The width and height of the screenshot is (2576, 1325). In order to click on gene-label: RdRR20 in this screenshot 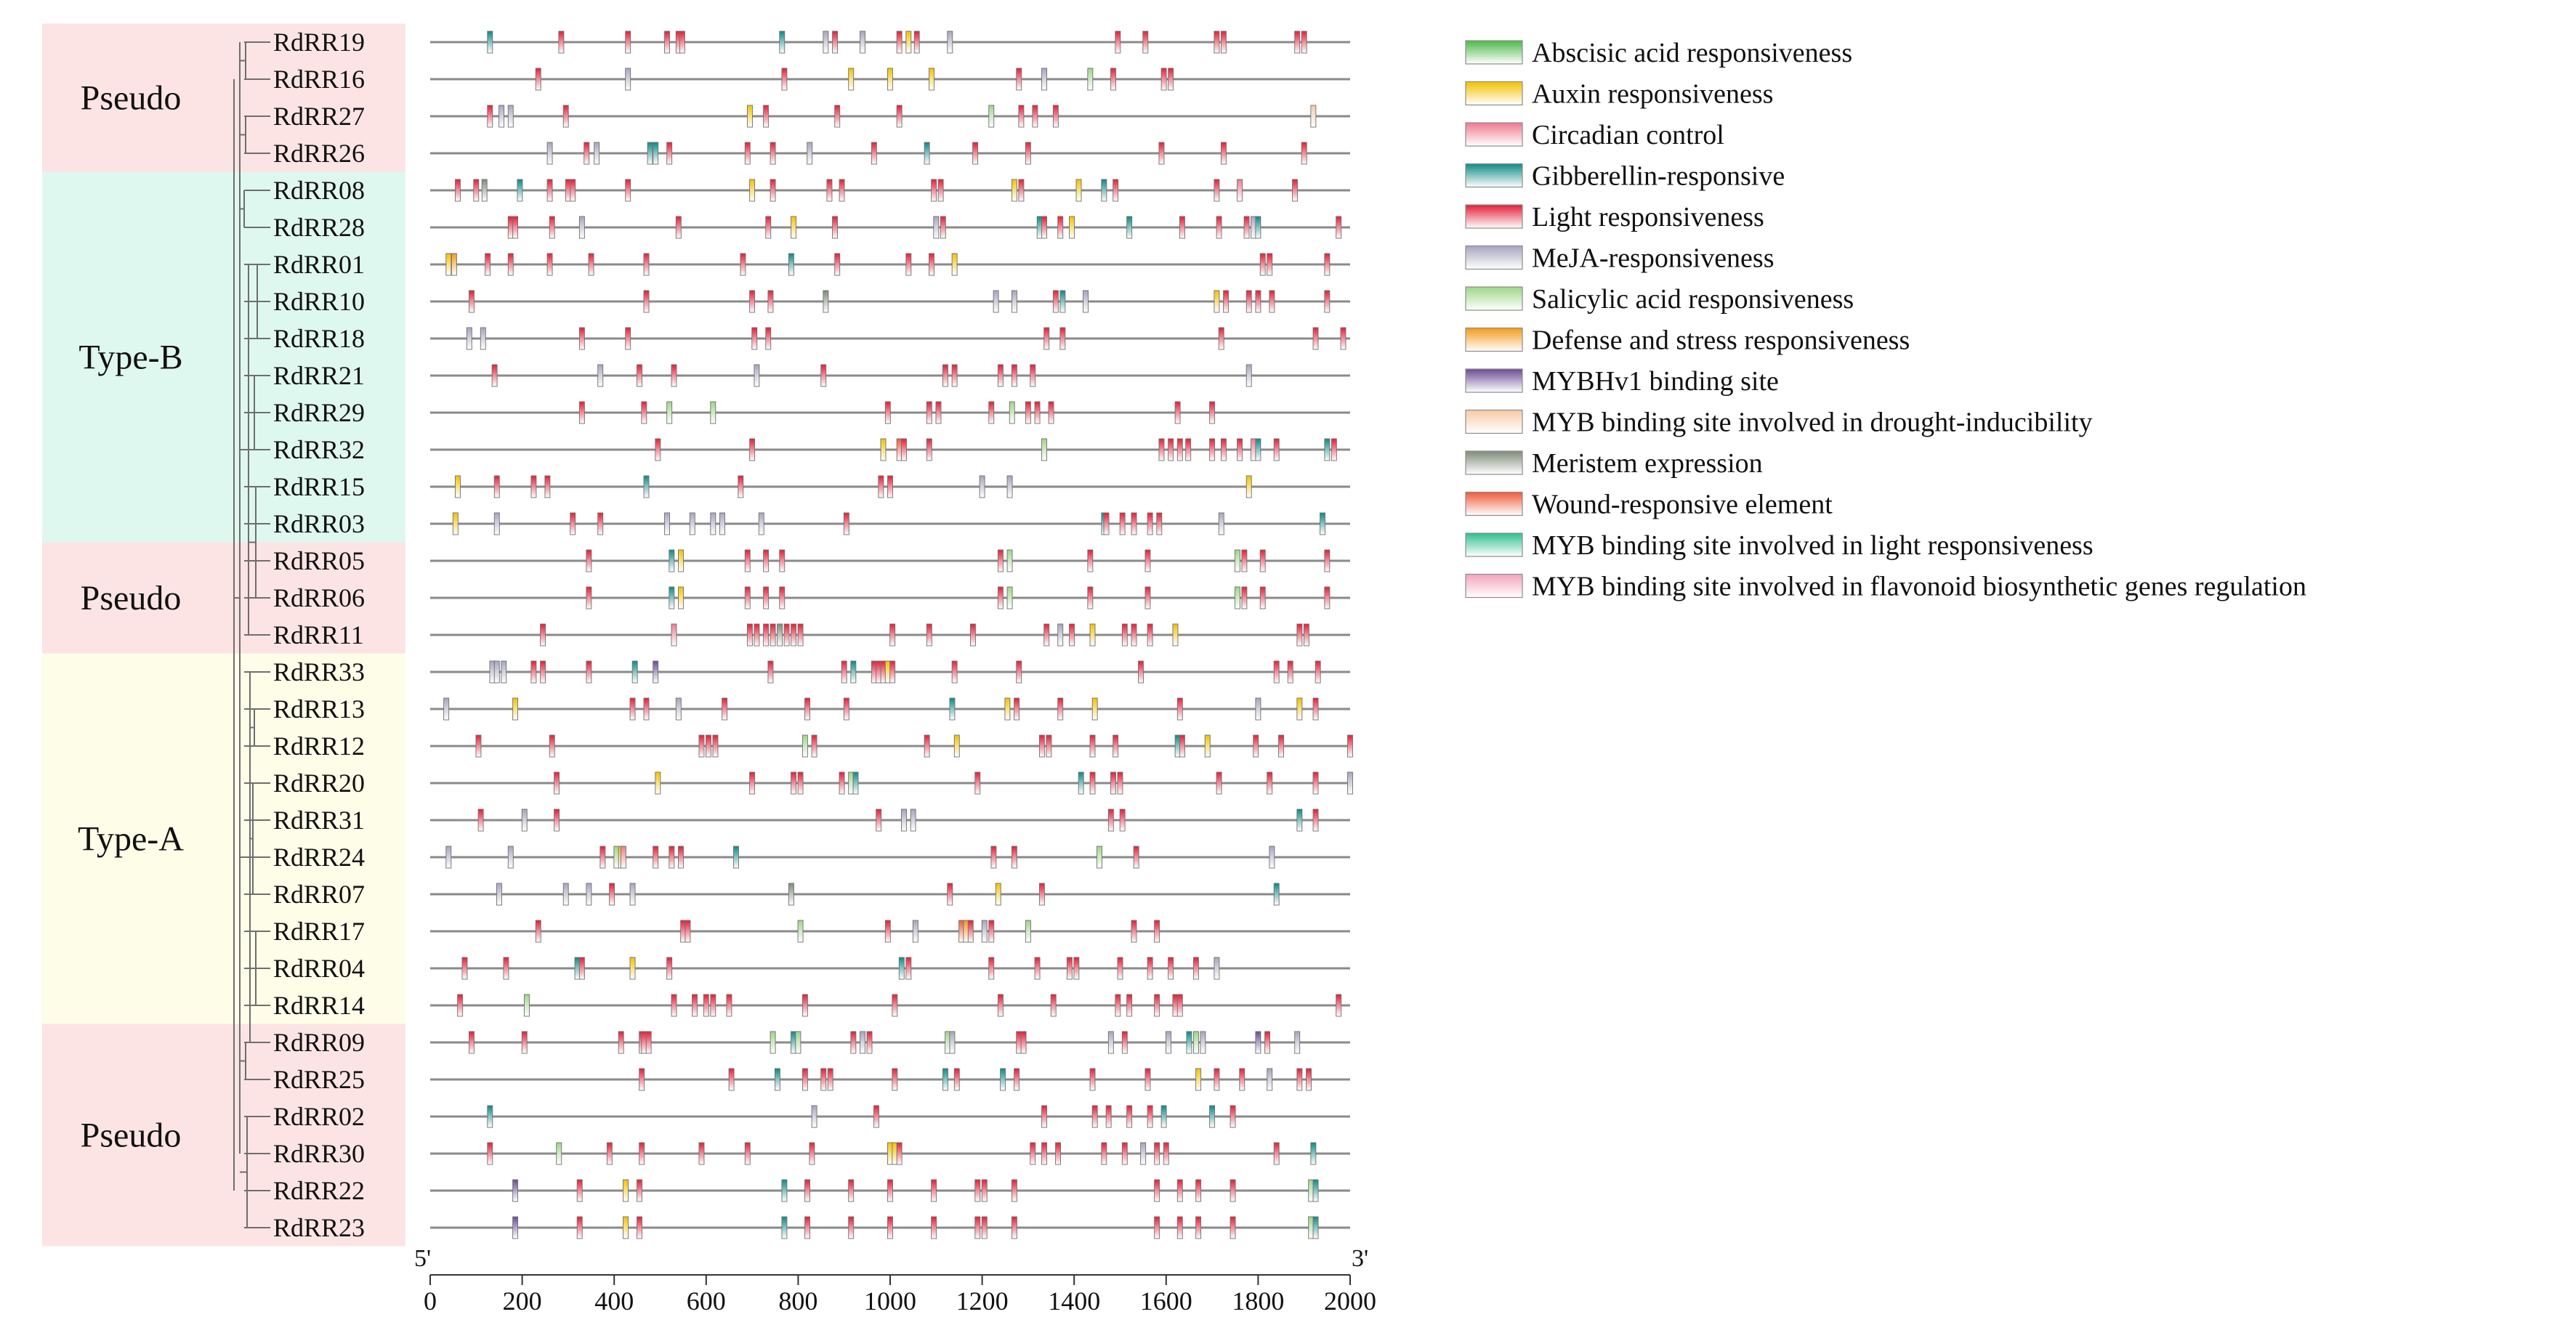, I will do `click(319, 783)`.